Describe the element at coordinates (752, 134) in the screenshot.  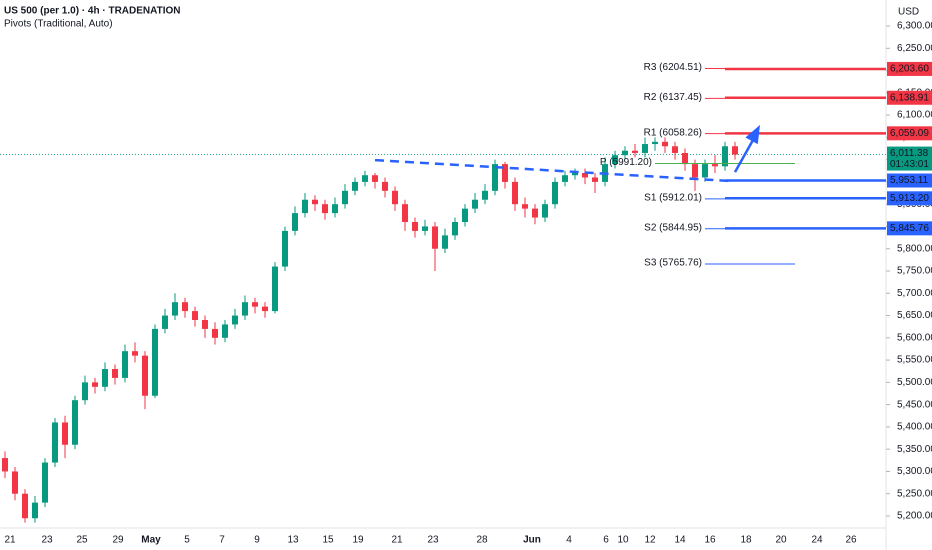
I see `arrow-head` at that location.